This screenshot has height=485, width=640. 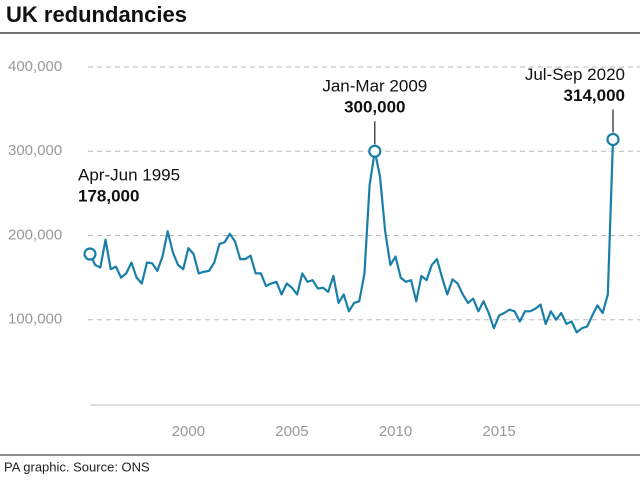 What do you see at coordinates (291, 431) in the screenshot?
I see `x-tick-label: 2005` at bounding box center [291, 431].